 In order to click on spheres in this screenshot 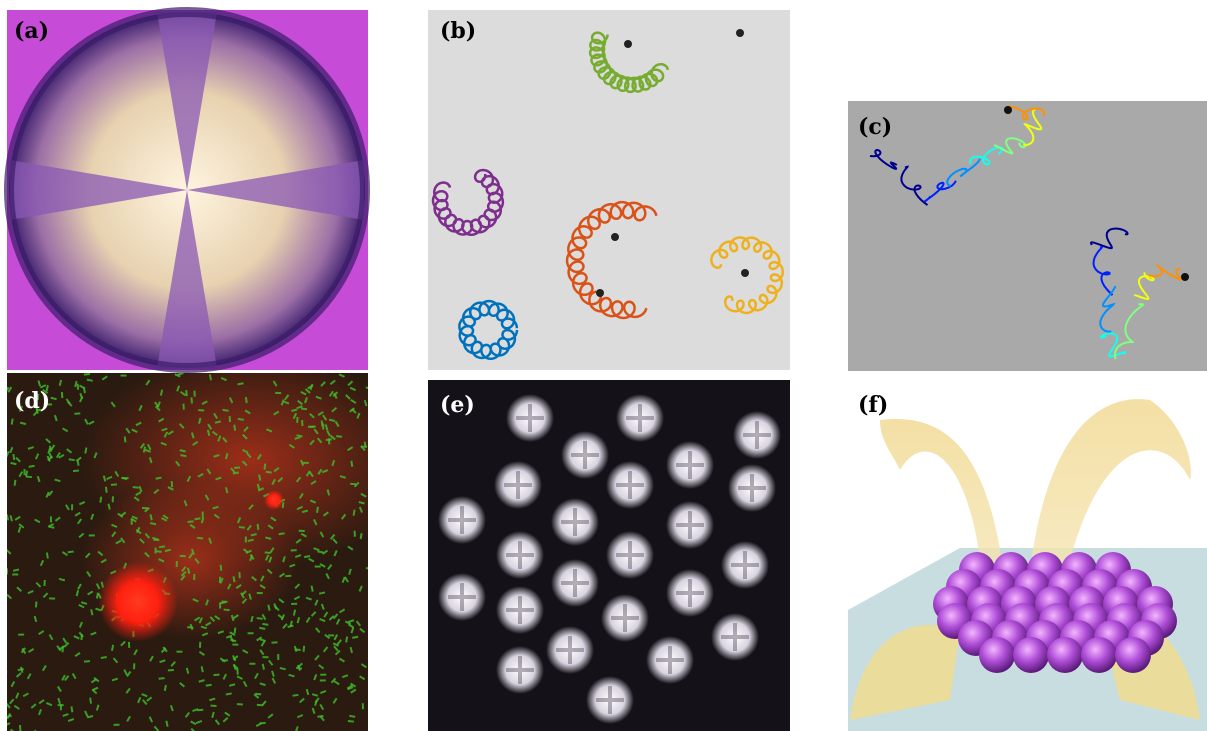, I will do `click(1055, 612)`.